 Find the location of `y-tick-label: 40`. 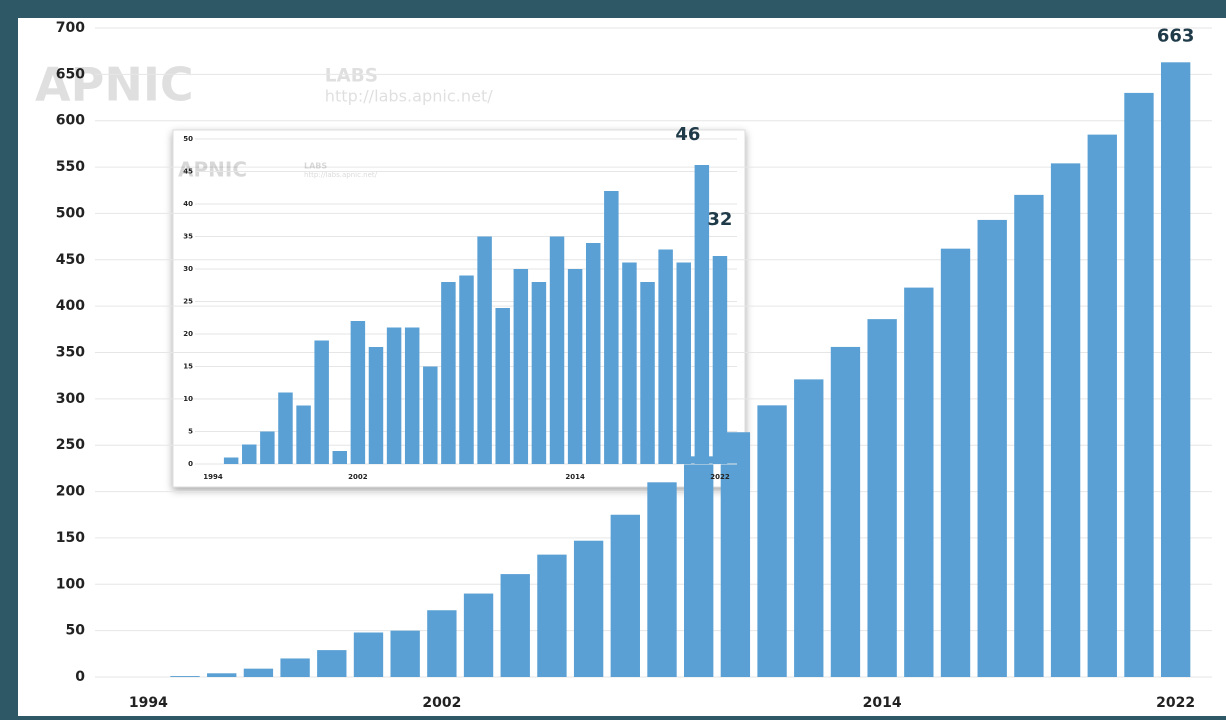

y-tick-label: 40 is located at coordinates (188, 204).